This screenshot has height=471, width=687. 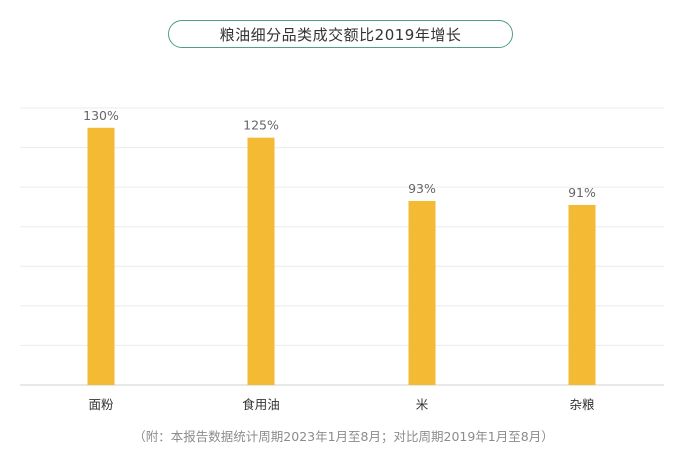 I want to click on category-label: 米, so click(x=422, y=404).